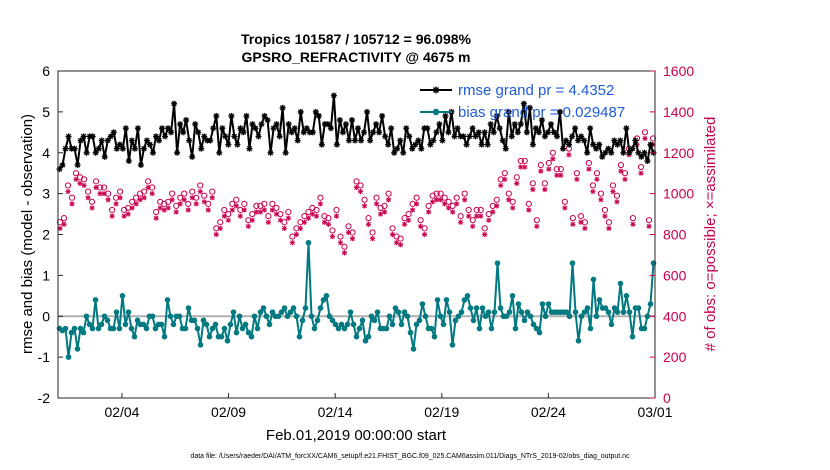  I want to click on y-right-tick-label: 400, so click(675, 316).